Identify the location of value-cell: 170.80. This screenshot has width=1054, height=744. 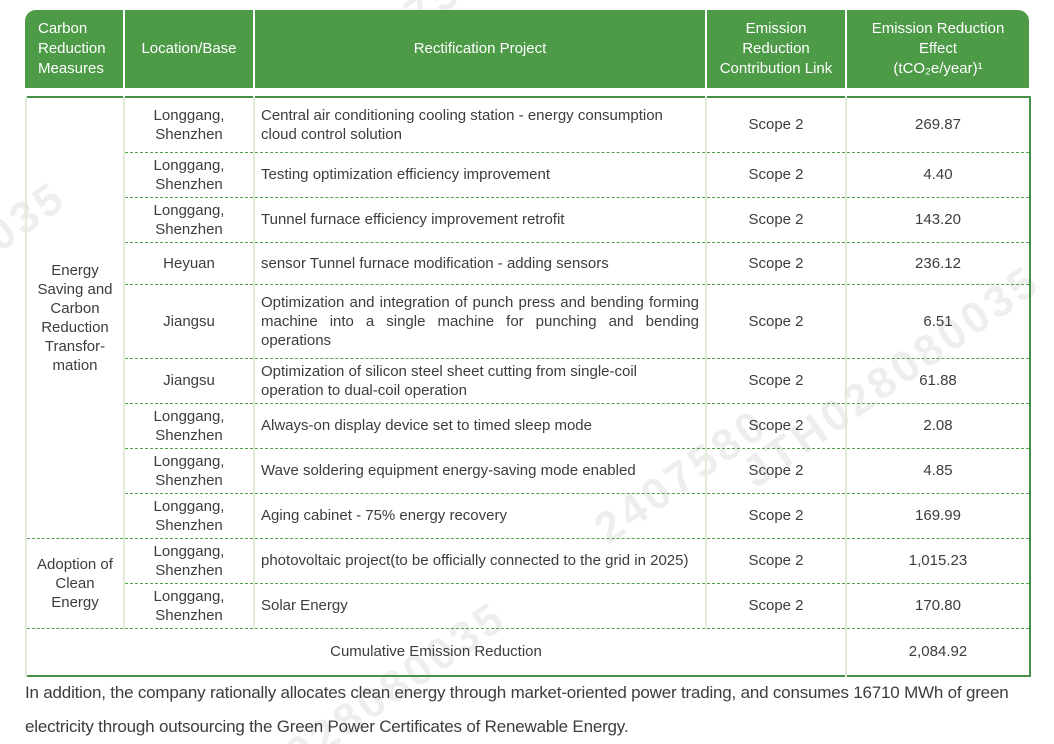
(937, 605).